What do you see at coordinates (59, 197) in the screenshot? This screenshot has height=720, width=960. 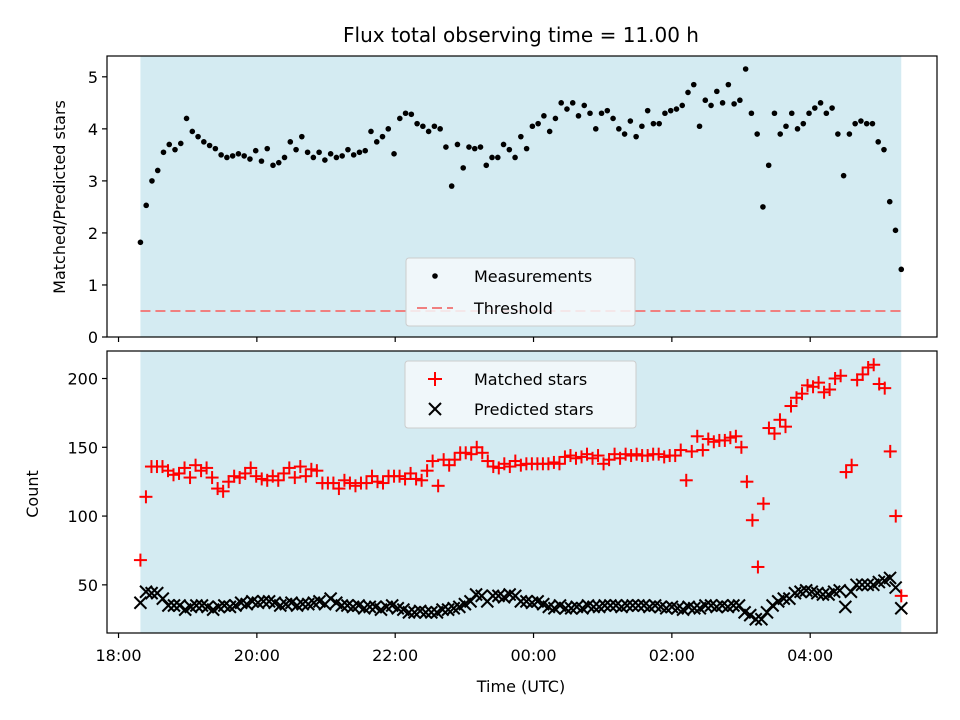 I see `top-y-axis-label: Matched/Predicted stars` at bounding box center [59, 197].